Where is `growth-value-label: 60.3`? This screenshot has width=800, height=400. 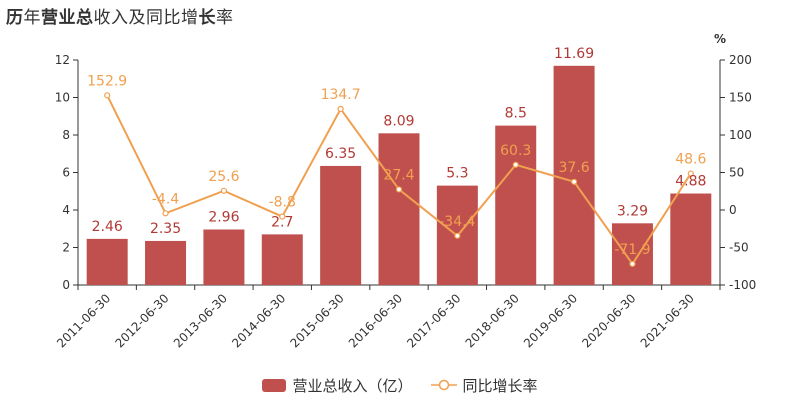 growth-value-label: 60.3 is located at coordinates (515, 151).